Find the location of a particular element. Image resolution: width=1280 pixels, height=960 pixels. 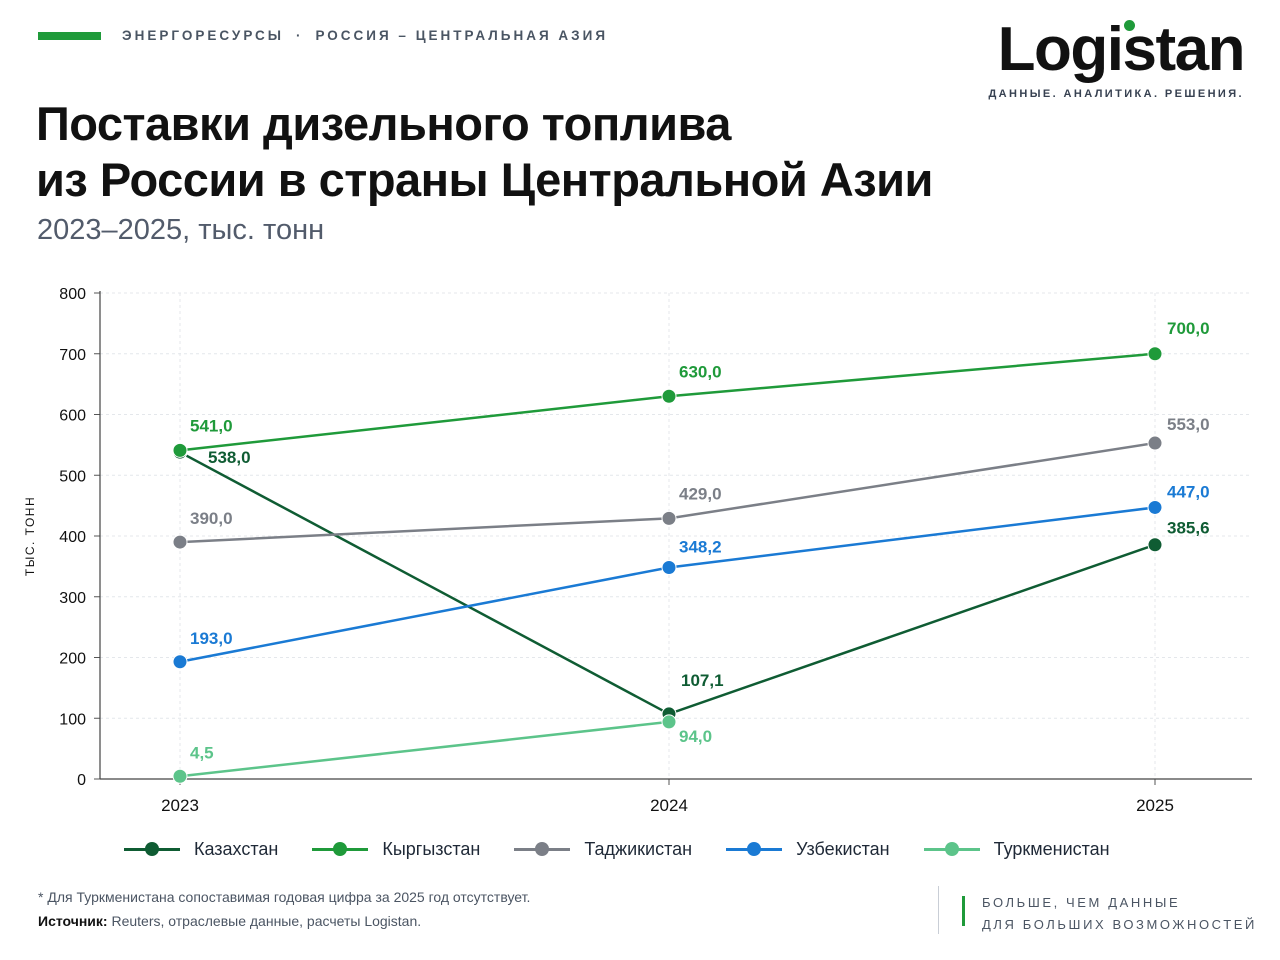

logo-dot is located at coordinates (1129, 25).